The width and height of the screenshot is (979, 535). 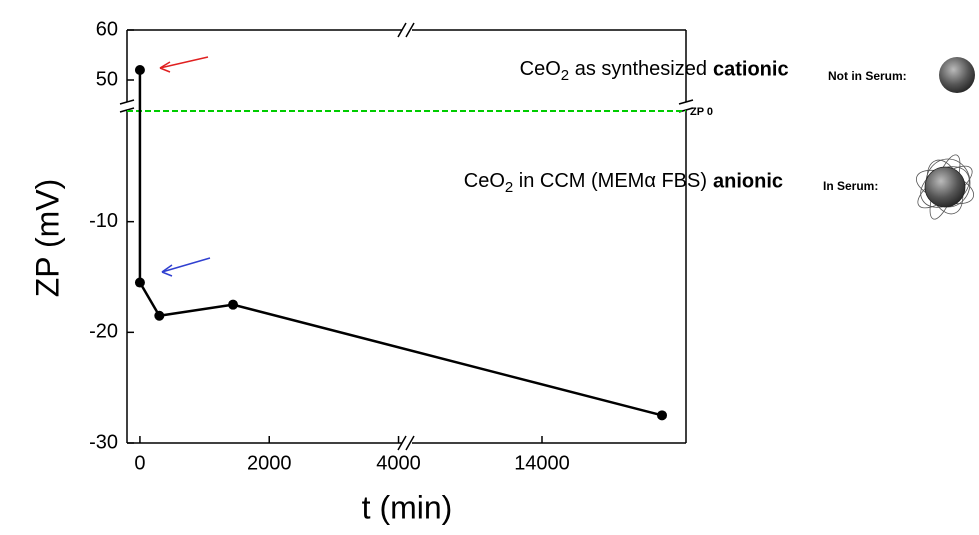 What do you see at coordinates (945, 187) in the screenshot?
I see `coated-particle-icon` at bounding box center [945, 187].